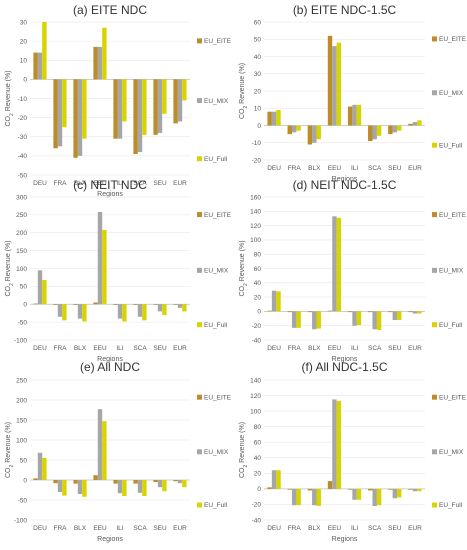  I want to click on y-tick-label: 50, so click(258, 40).